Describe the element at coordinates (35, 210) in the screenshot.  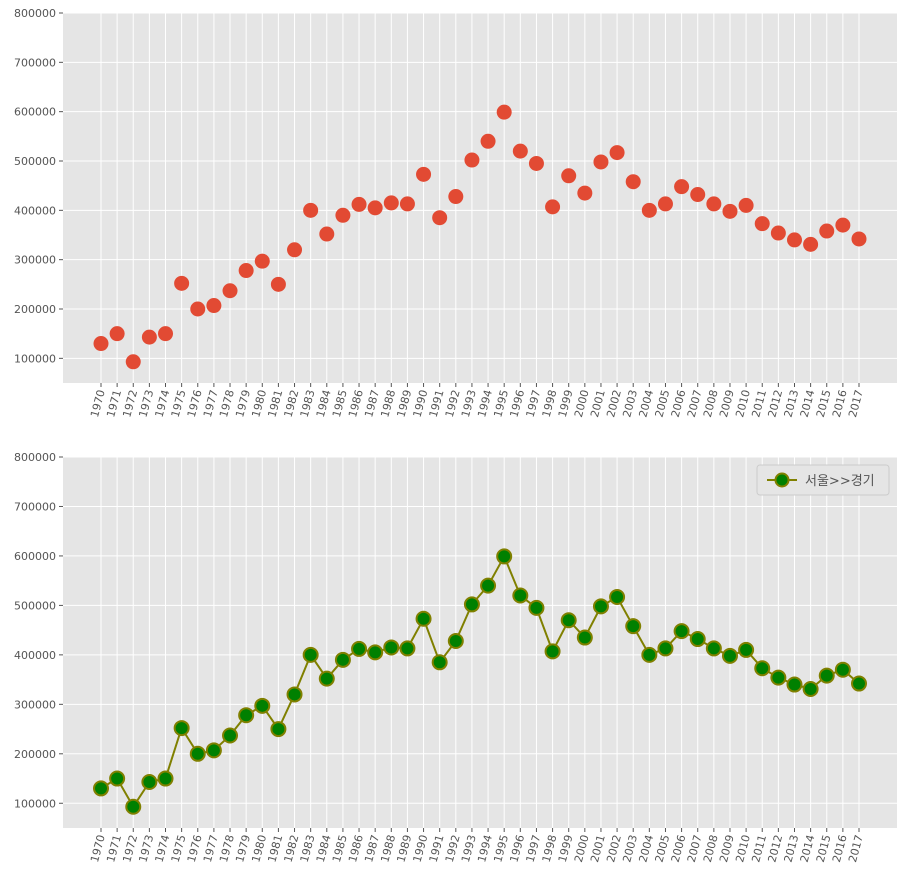
I see `y-tick-label: 400000` at that location.